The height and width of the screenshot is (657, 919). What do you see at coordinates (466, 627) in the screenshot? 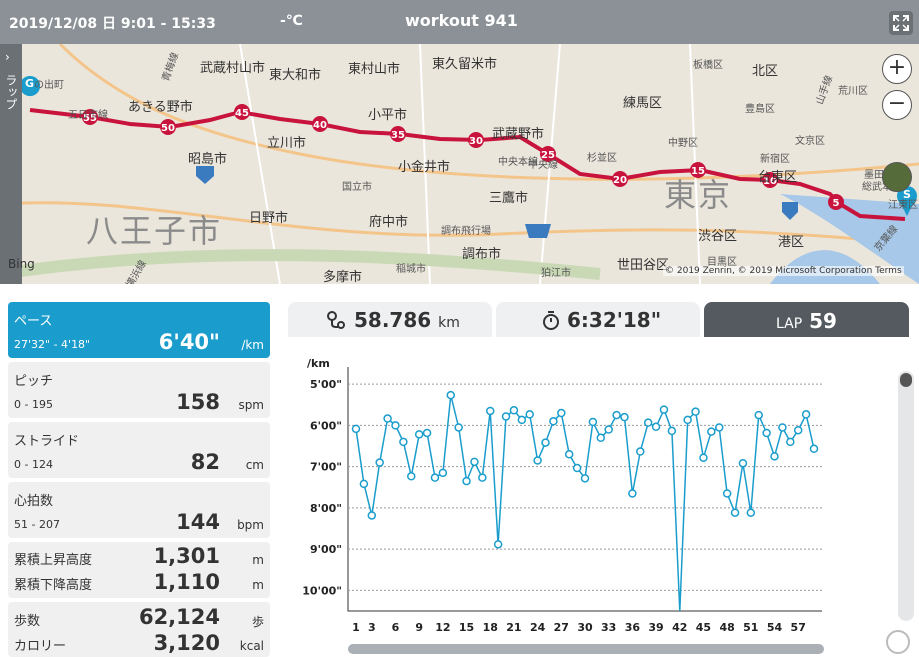
I see `x-tick-label: 15` at bounding box center [466, 627].